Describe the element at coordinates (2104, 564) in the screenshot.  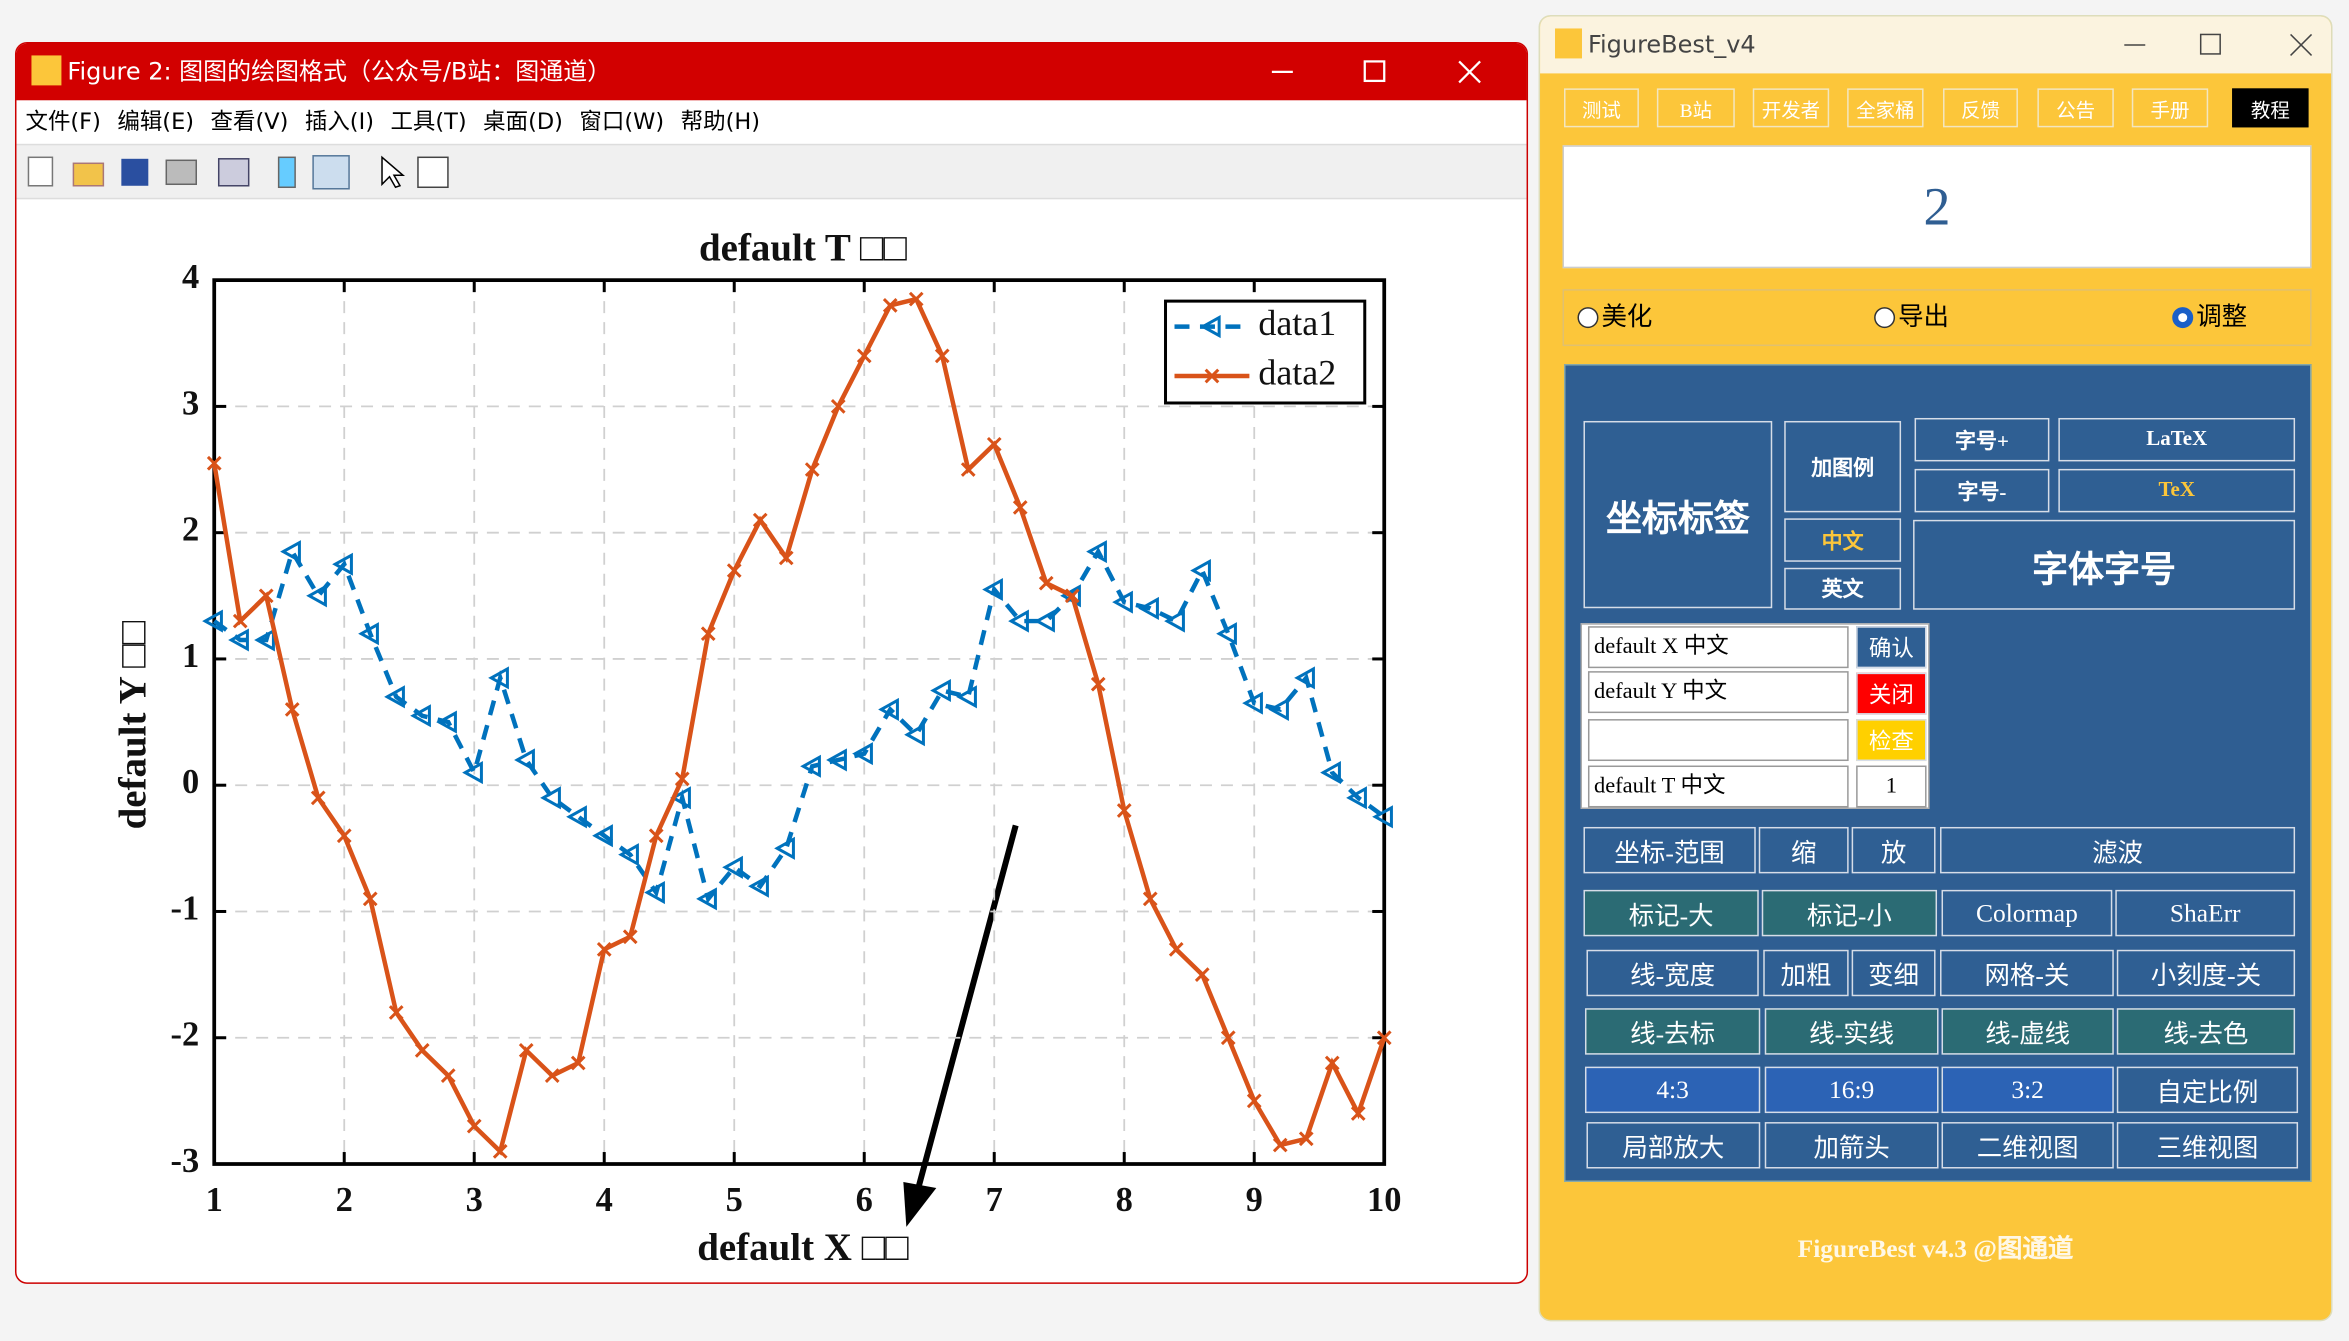
I see `panel-button: 字体字号` at that location.